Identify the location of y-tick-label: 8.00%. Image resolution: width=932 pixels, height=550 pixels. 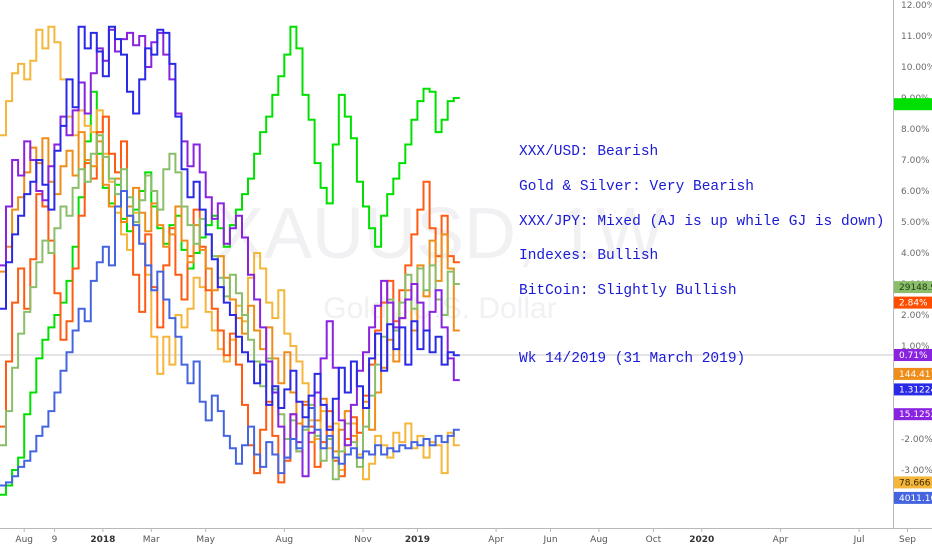
(915, 130).